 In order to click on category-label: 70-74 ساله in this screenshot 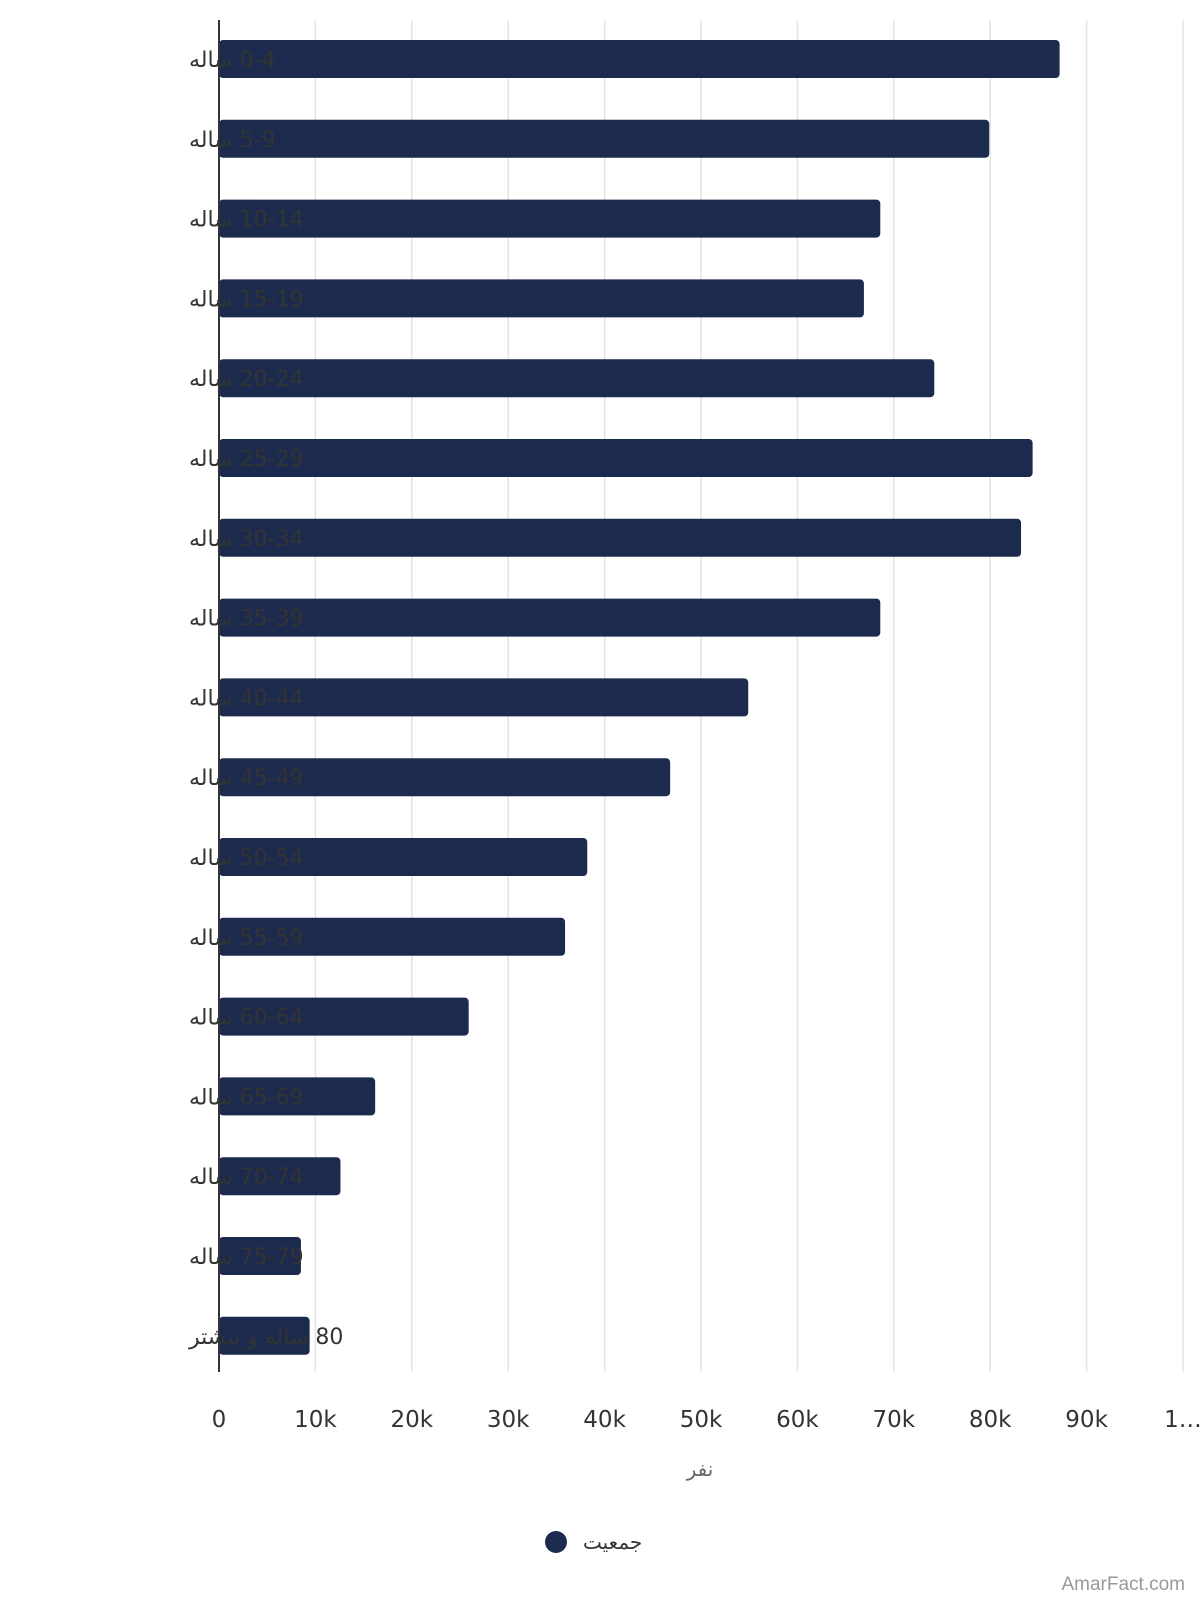, I will do `click(246, 1177)`.